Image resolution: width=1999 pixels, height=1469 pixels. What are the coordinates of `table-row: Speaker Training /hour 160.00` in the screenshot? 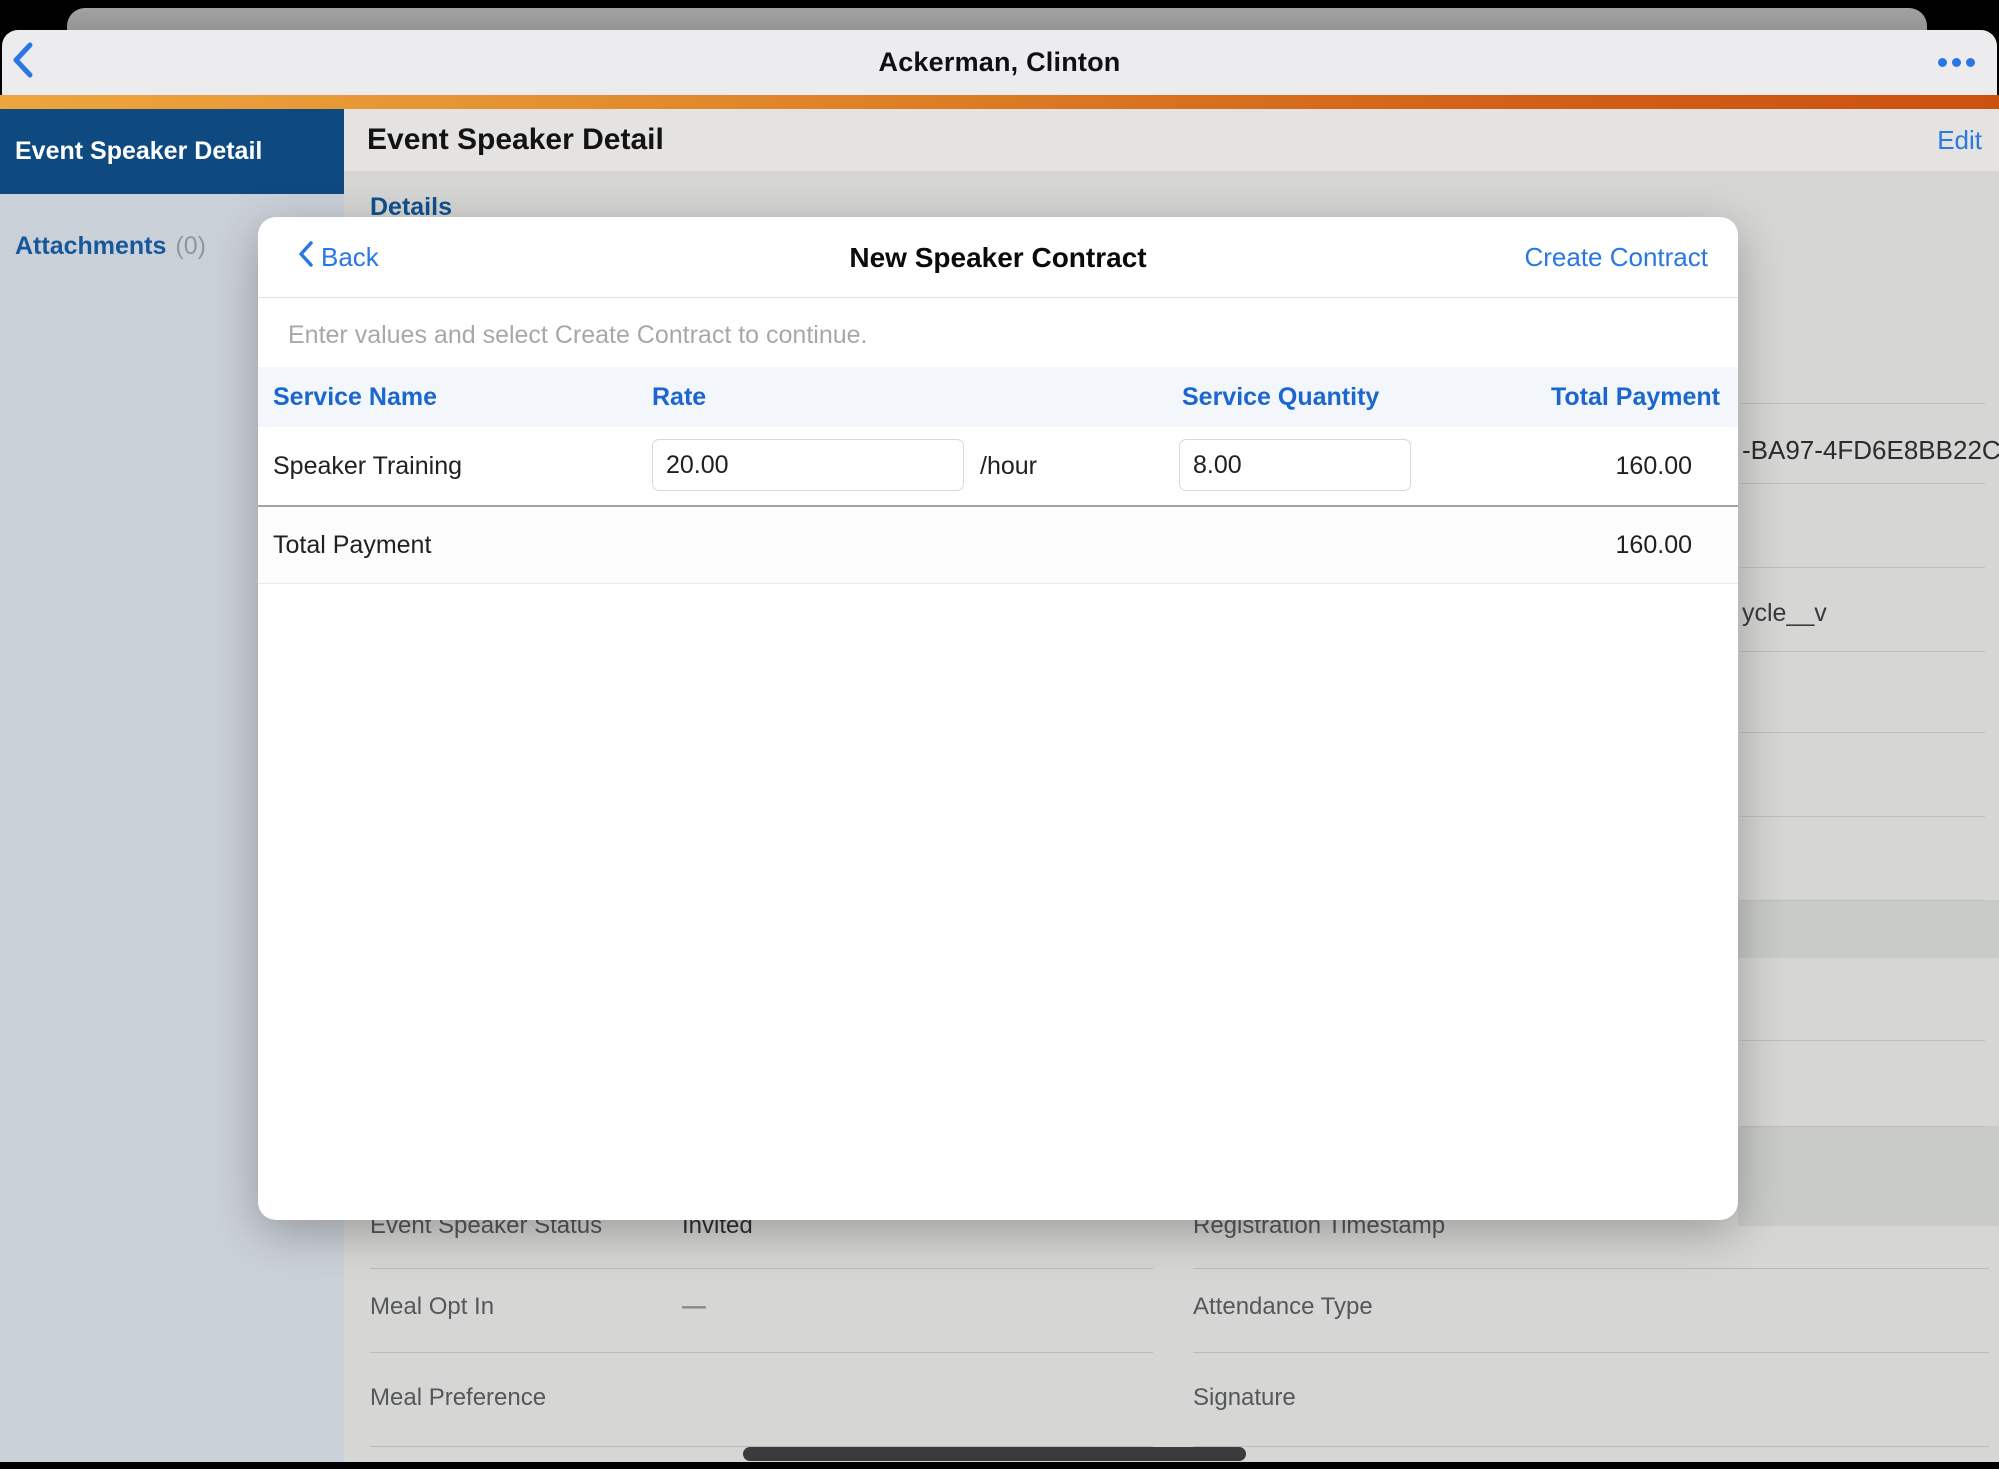 It's located at (998, 466).